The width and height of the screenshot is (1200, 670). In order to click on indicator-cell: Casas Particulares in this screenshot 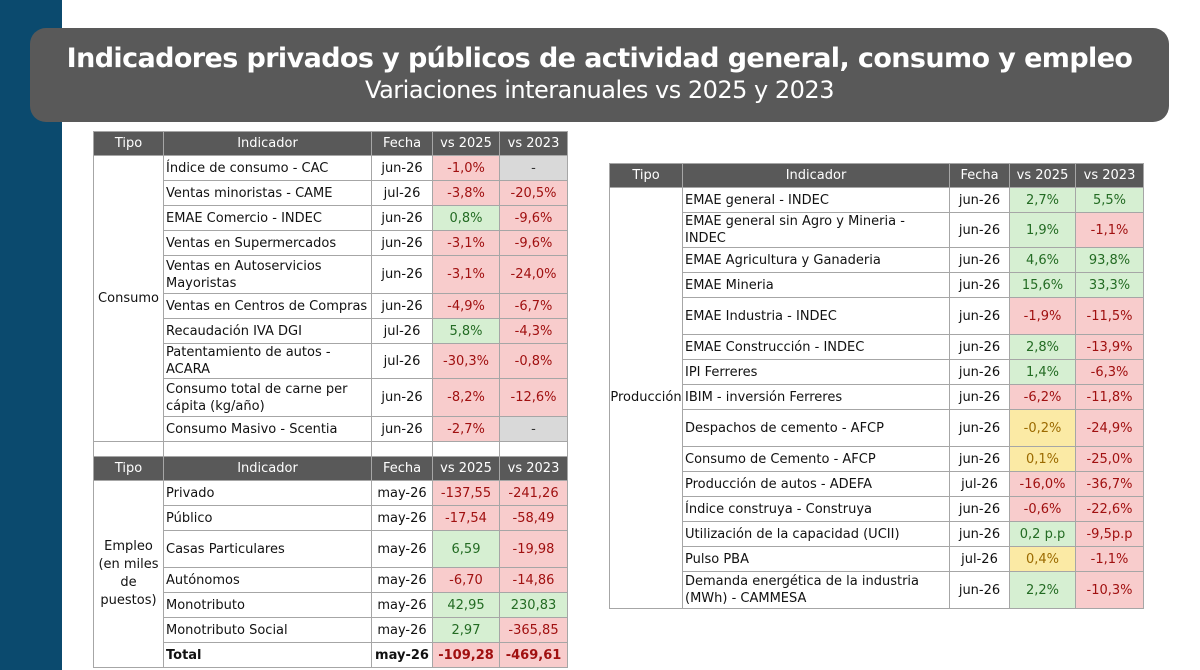, I will do `click(267, 549)`.